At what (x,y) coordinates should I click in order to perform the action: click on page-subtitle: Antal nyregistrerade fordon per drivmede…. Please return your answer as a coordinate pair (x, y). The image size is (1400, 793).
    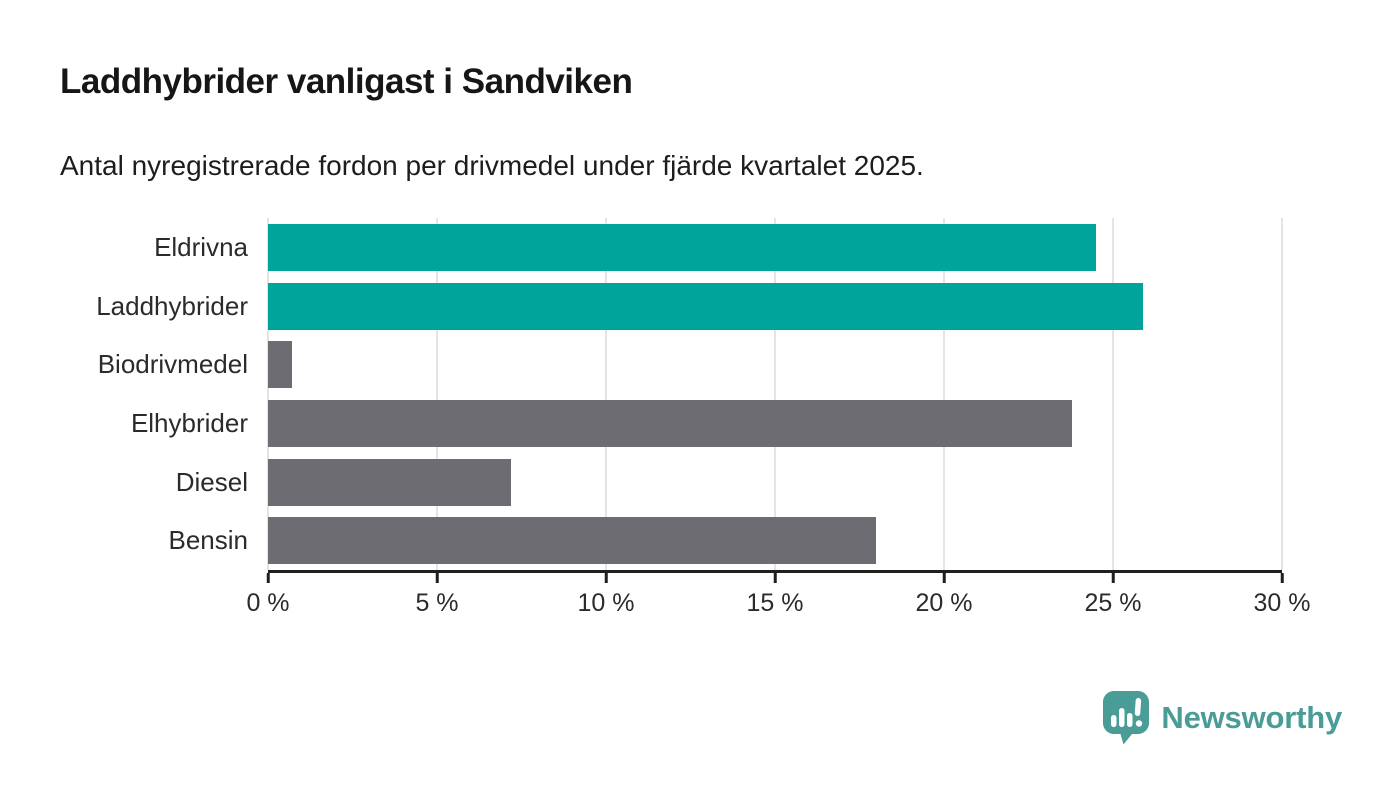
    Looking at the image, I should click on (492, 165).